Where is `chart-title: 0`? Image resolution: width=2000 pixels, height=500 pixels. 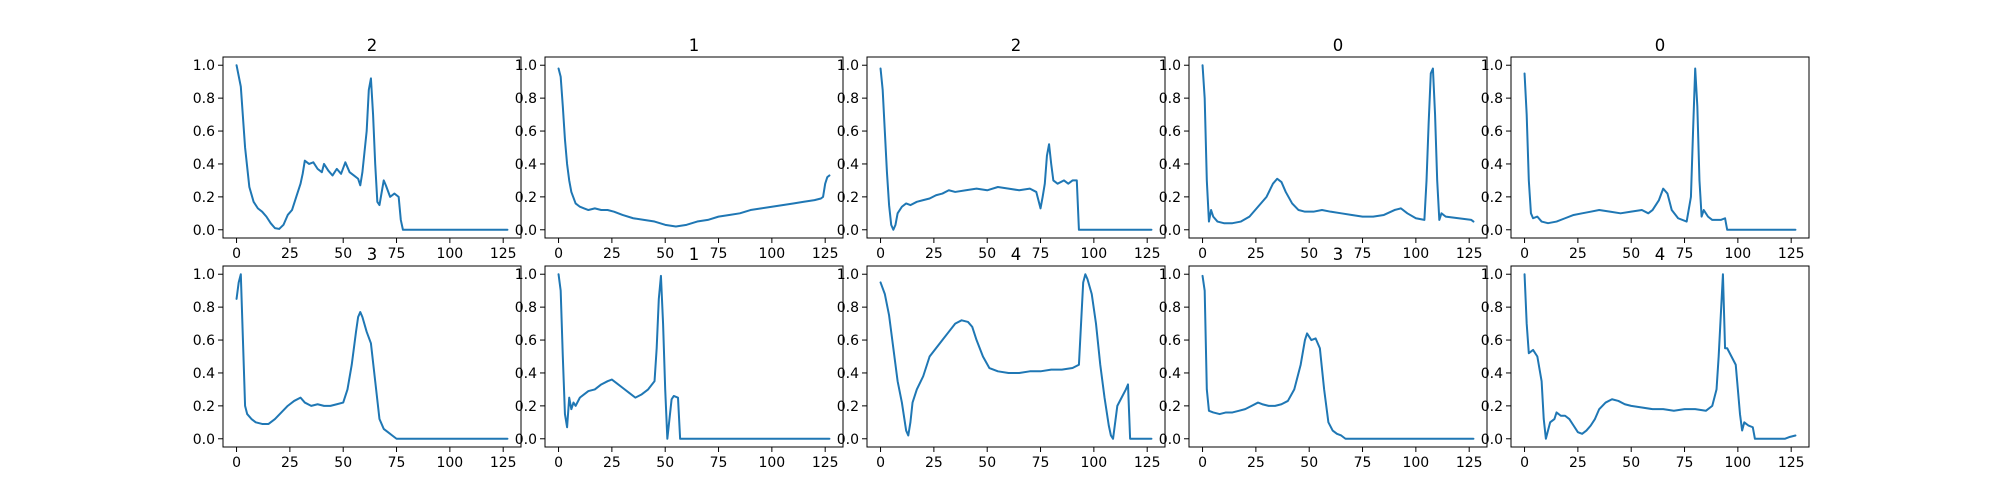 chart-title: 0 is located at coordinates (1660, 45).